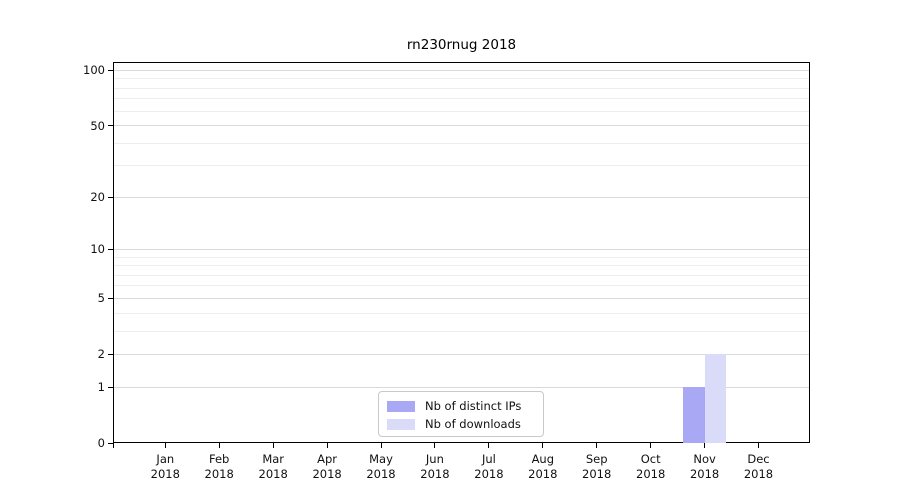 This screenshot has height=500, width=900. I want to click on x-tick-month: Dec, so click(758, 459).